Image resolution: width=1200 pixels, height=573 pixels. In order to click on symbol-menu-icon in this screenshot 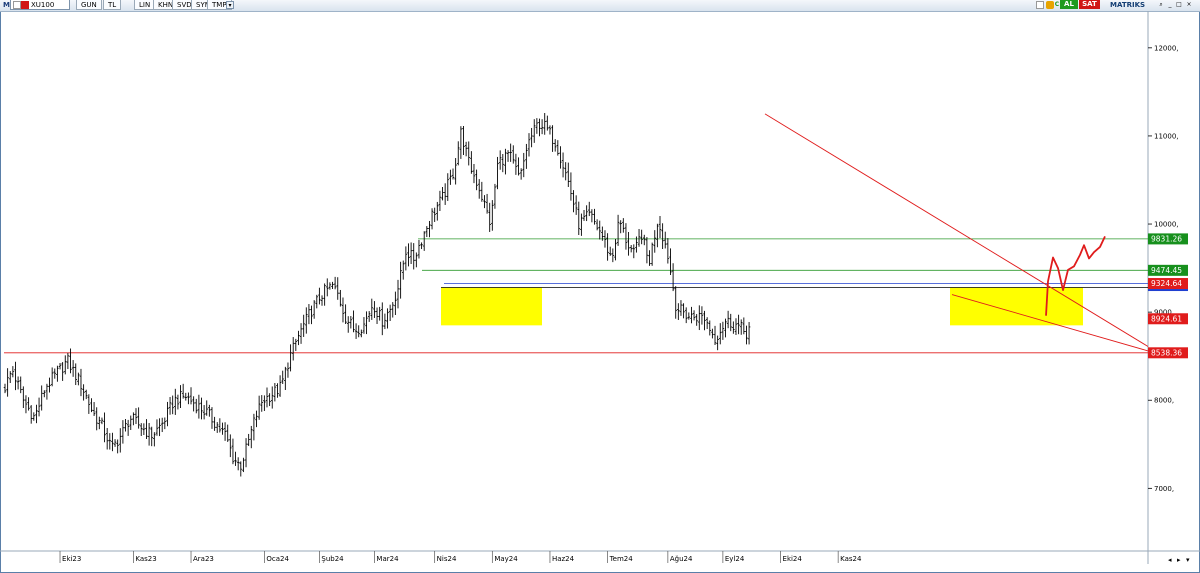, I will do `click(17, 5)`.